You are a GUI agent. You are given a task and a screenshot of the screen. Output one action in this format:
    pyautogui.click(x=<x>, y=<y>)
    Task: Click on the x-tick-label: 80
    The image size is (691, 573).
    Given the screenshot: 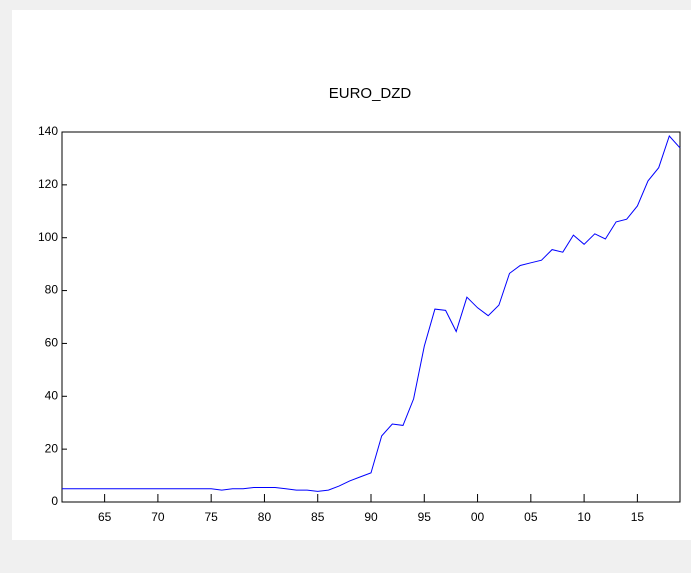 What is the action you would take?
    pyautogui.click(x=265, y=517)
    